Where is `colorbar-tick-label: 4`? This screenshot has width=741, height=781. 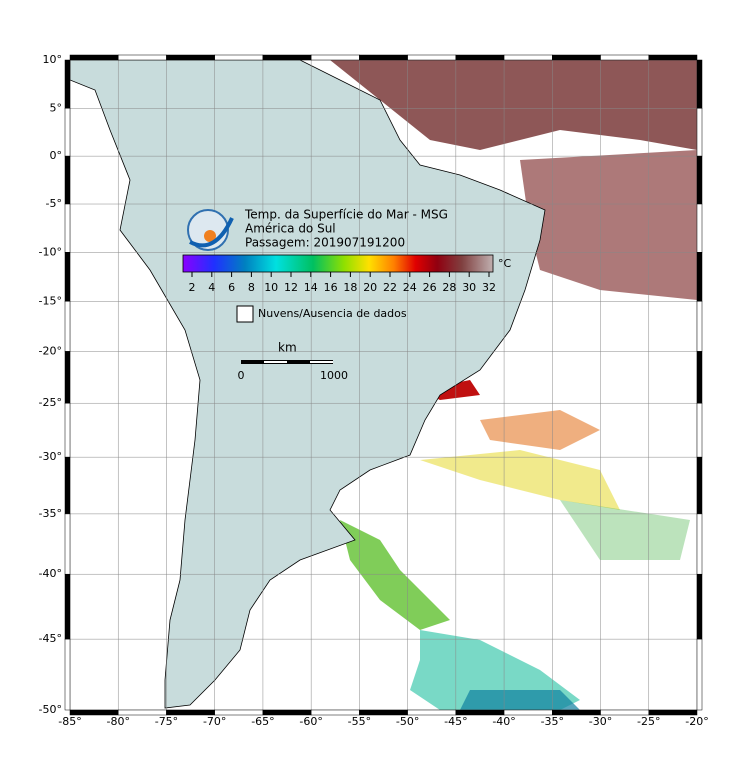
colorbar-tick-label: 4 is located at coordinates (211, 287).